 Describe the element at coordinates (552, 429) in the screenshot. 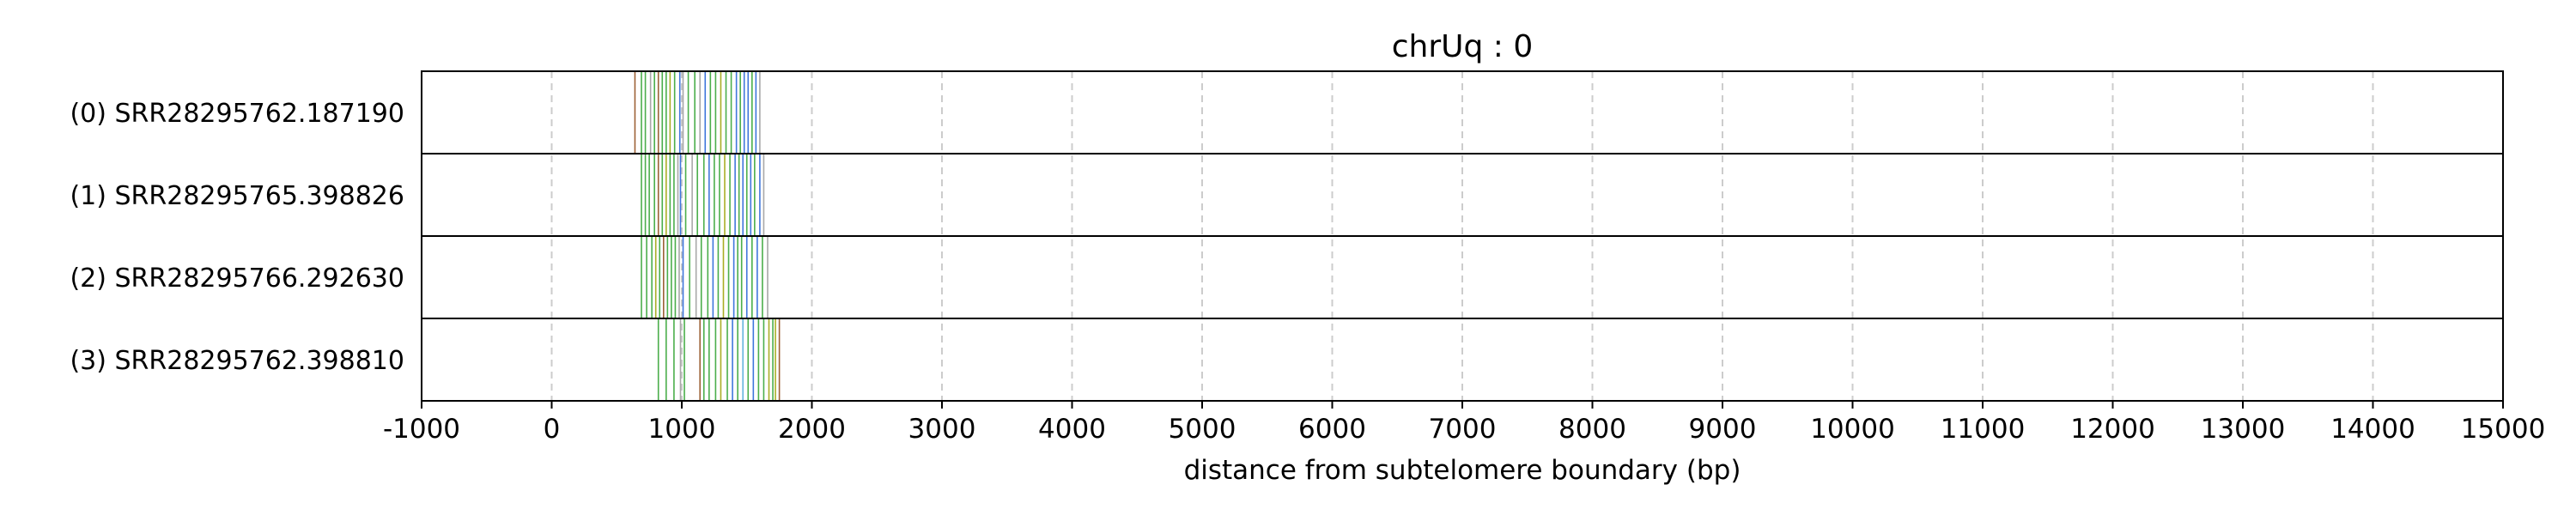

I see `x-tick-label: 0` at that location.